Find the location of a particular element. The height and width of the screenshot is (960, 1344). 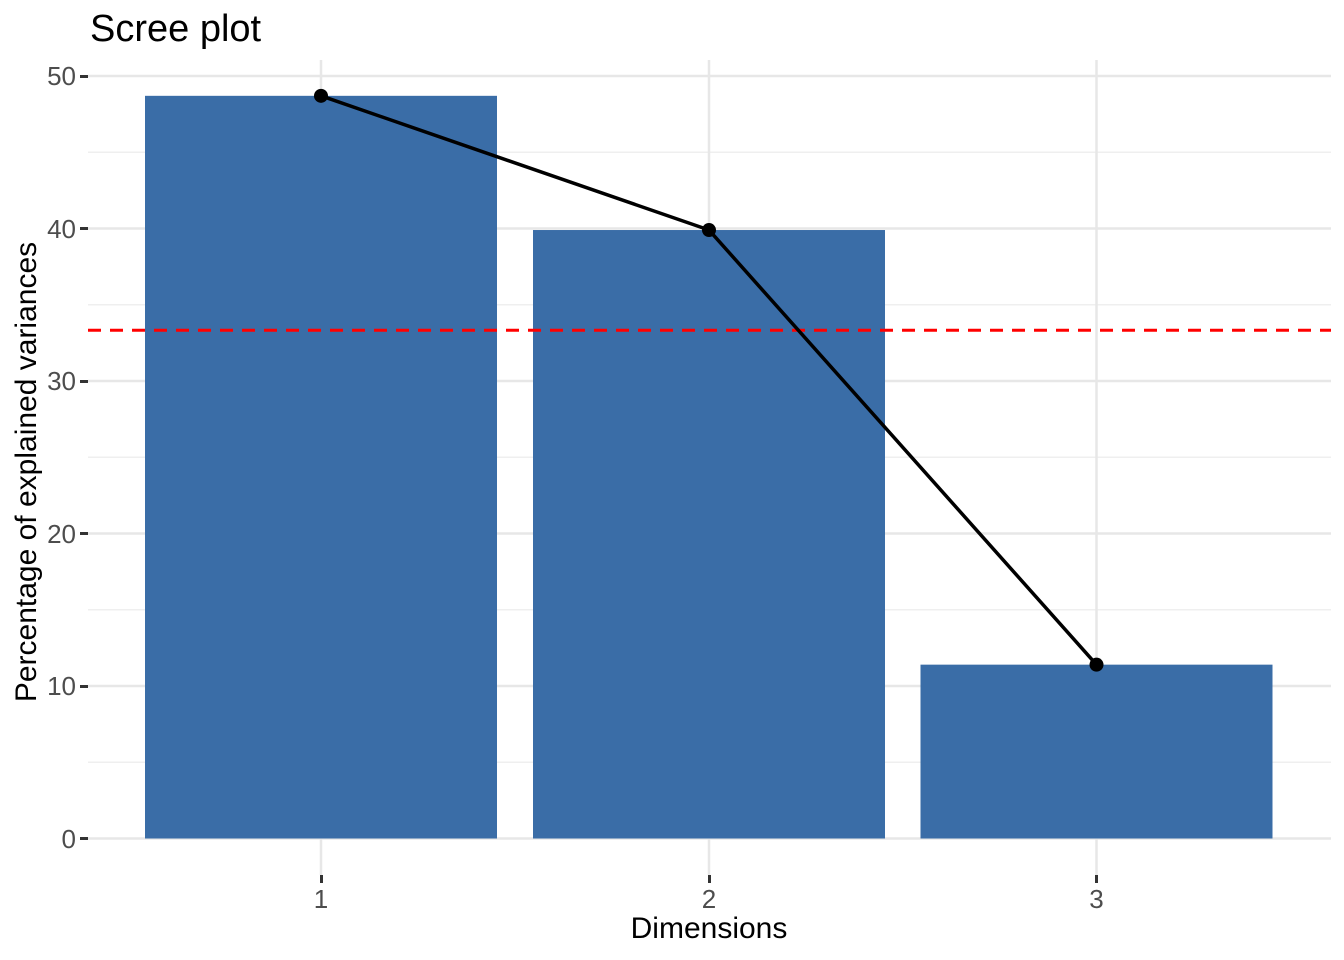

y-axis-title: Percentage of explained variances is located at coordinates (26, 472).